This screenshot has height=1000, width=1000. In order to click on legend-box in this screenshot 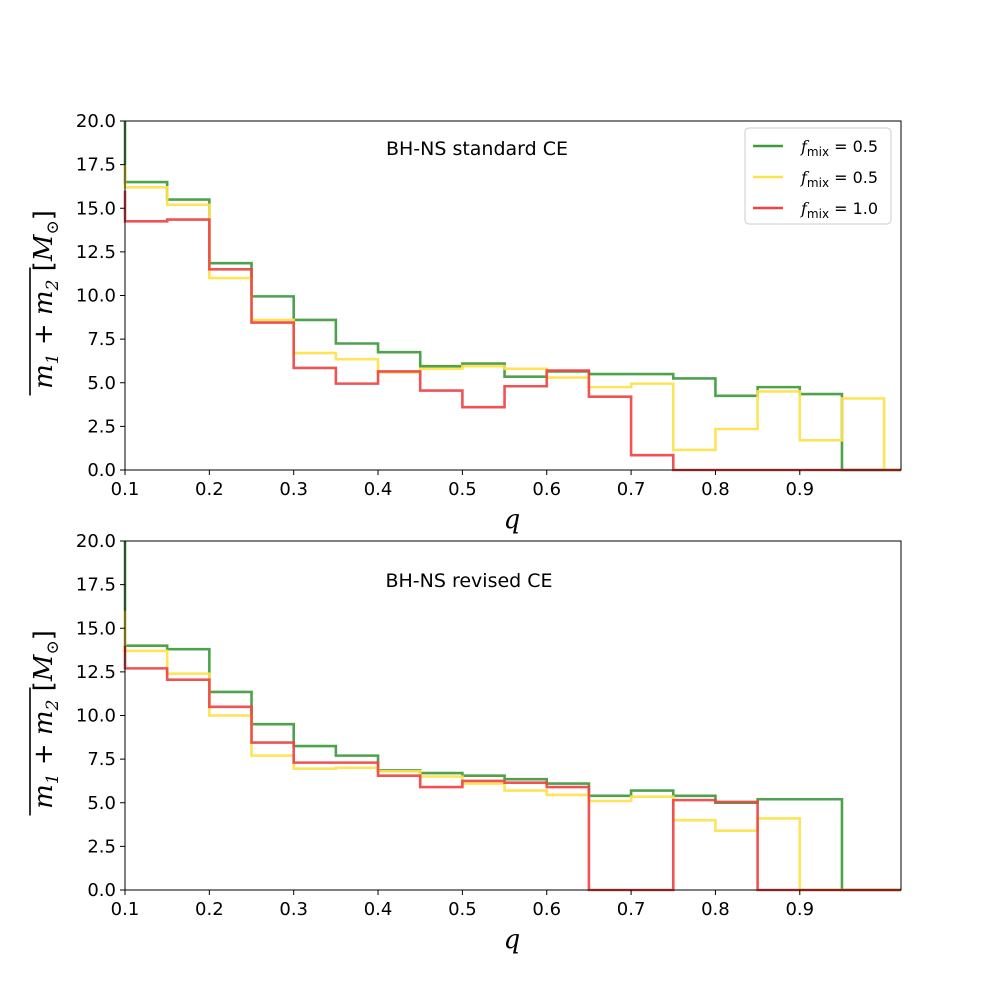, I will do `click(818, 176)`.